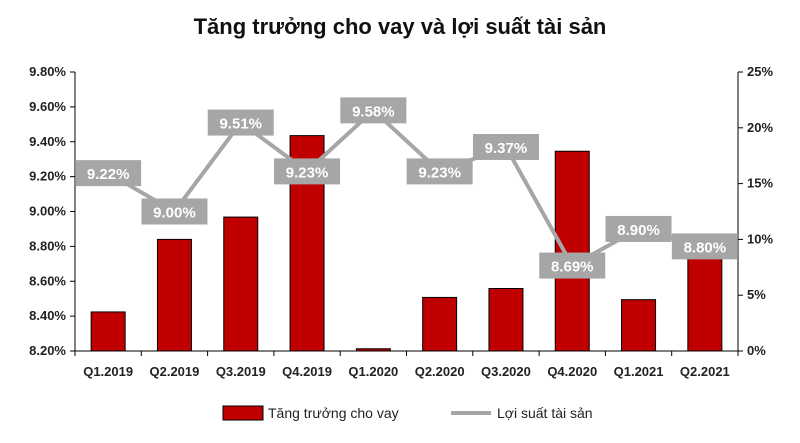  I want to click on bar-Q3.2019, so click(241, 284).